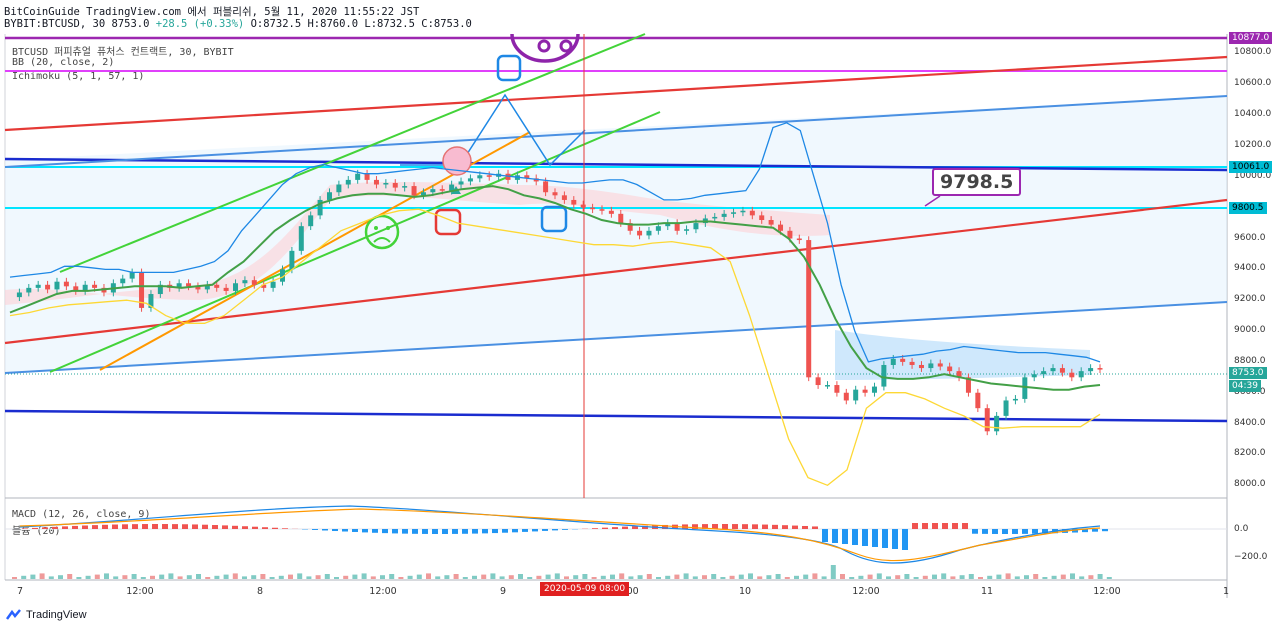 The height and width of the screenshot is (630, 1280). What do you see at coordinates (1250, 422) in the screenshot?
I see `y-tick-label: 8400.0` at bounding box center [1250, 422].